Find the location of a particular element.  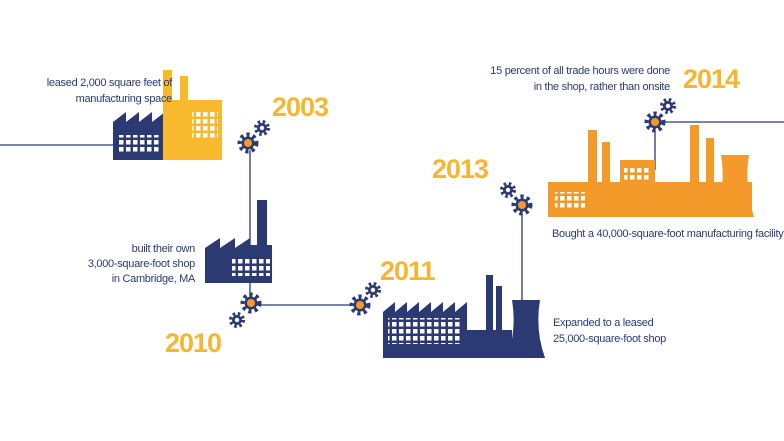

description: in Cambridge, MA is located at coordinates (154, 279).